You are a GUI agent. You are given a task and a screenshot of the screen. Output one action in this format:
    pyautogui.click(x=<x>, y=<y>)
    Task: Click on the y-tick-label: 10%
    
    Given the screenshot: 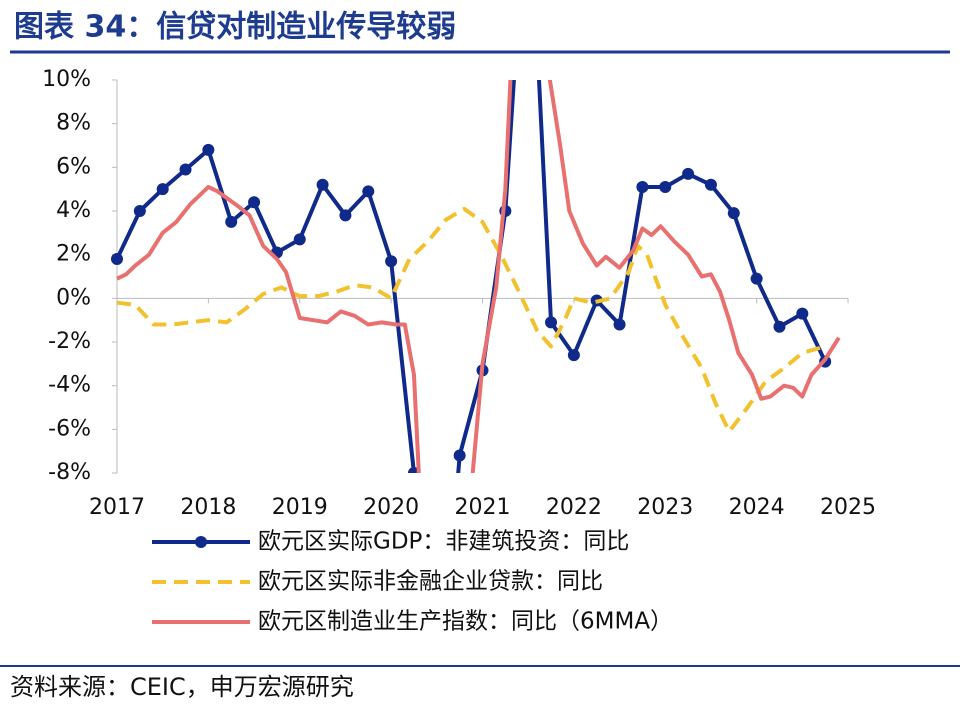 What is the action you would take?
    pyautogui.click(x=66, y=79)
    